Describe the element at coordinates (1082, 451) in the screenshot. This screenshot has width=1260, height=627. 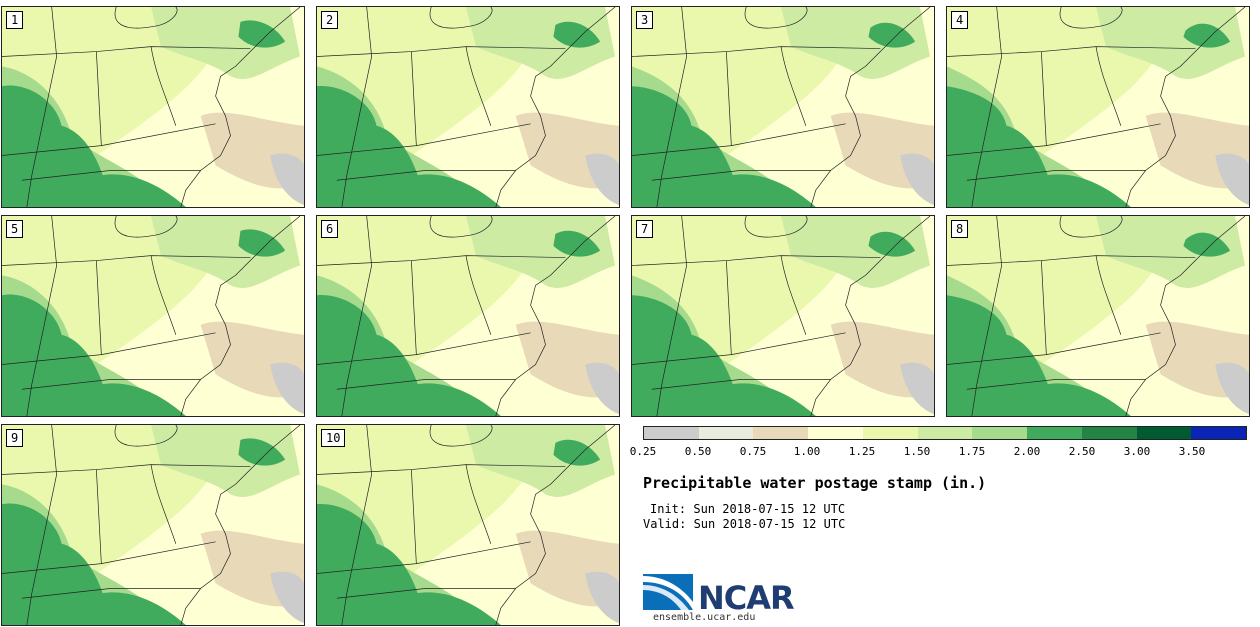
I see `legend-tick: 2.50` at that location.